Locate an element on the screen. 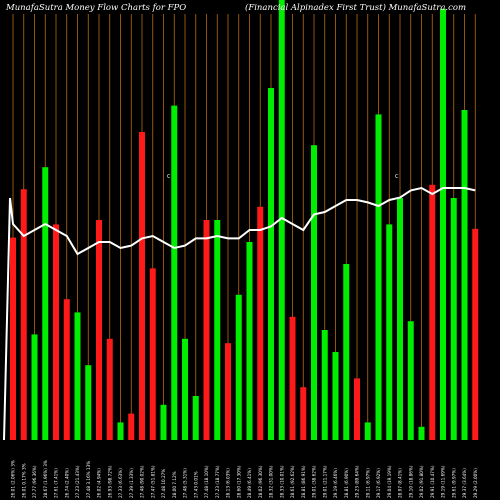 The height and width of the screenshot is (500, 500). tick-label: 28.49 (6.41%) is located at coordinates (249, 483).